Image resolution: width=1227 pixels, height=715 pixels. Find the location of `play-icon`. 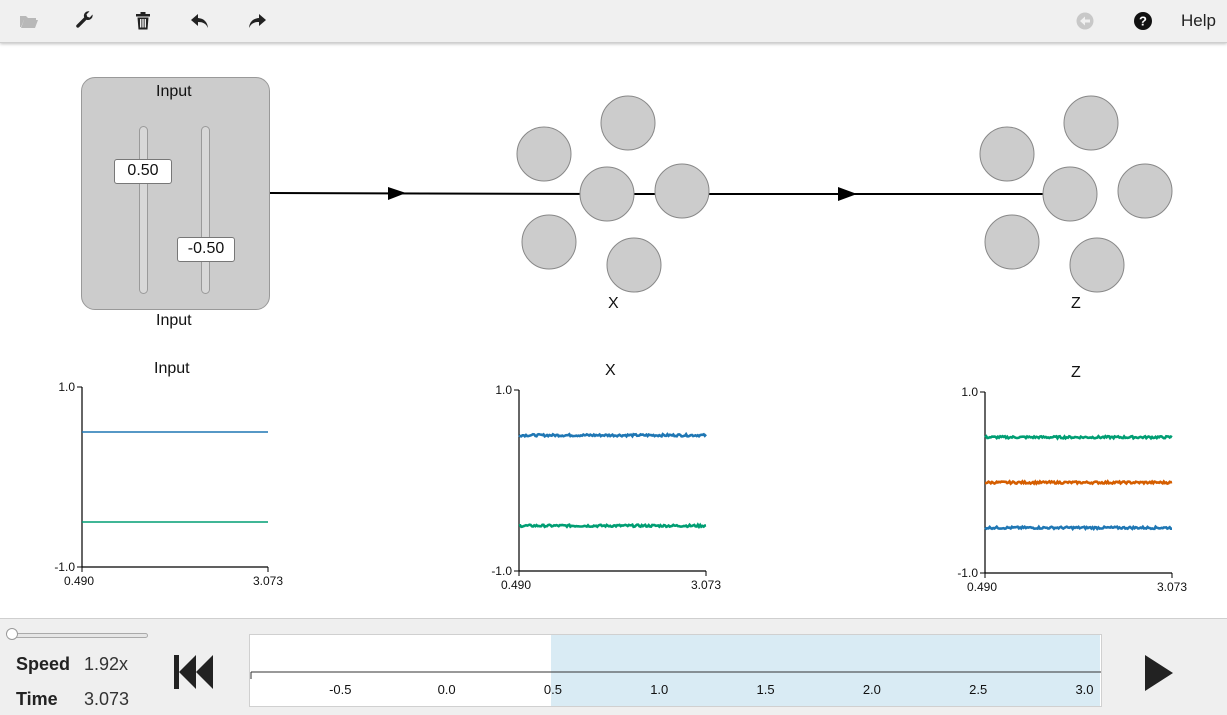

play-icon is located at coordinates (1159, 673).